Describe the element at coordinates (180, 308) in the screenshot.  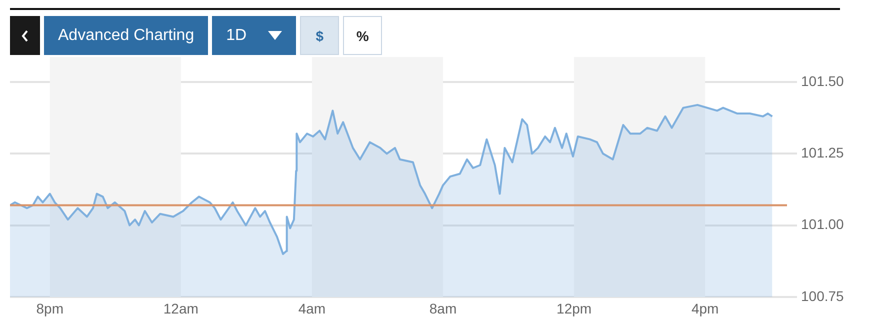
I see `x-tick-label: 12am` at that location.